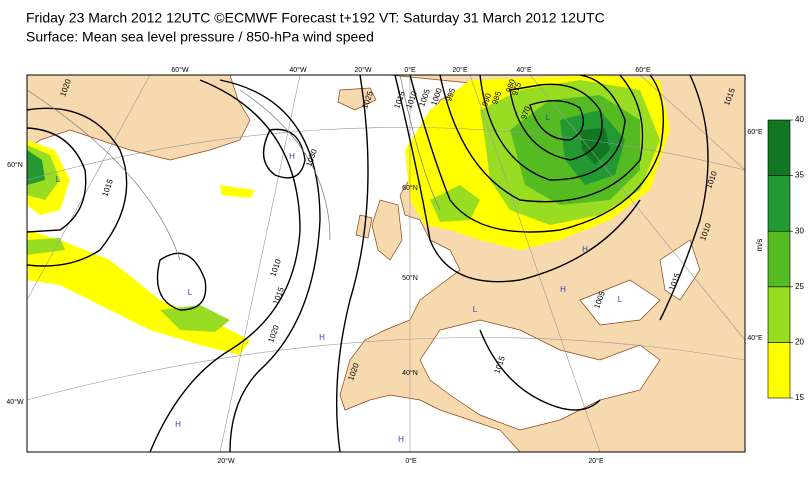 Image resolution: width=811 pixels, height=483 pixels. I want to click on inland-seas, so click(560, 335).